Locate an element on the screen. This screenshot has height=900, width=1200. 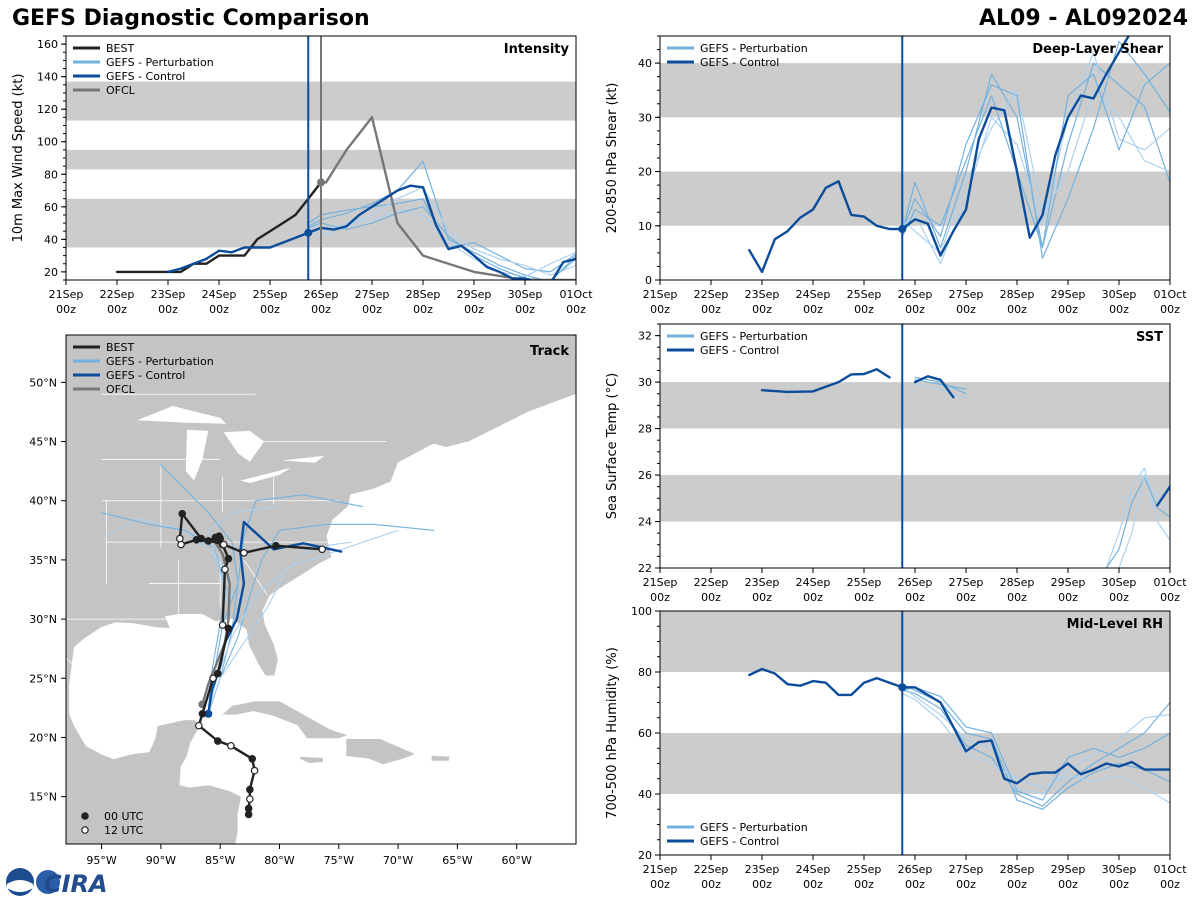
lat-tick-label: 45°N is located at coordinates (43, 442).